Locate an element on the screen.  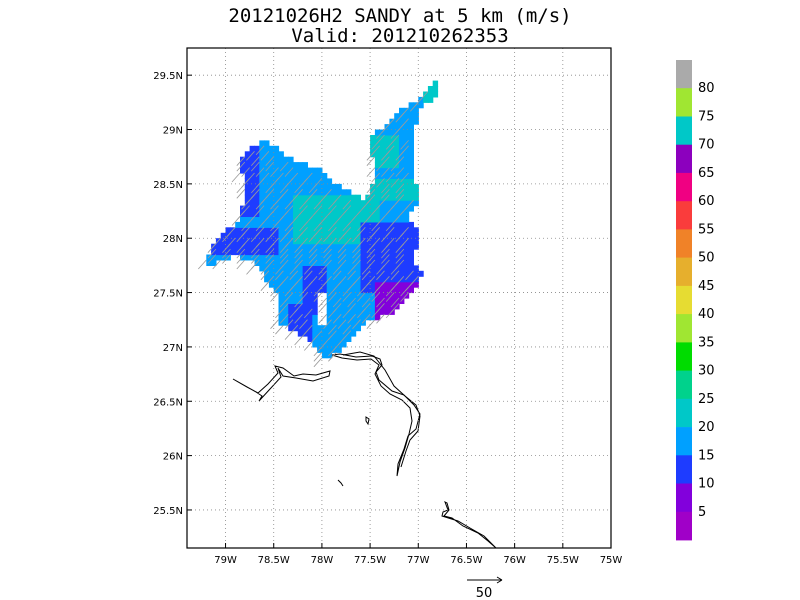
y-tick-label: 28.5N is located at coordinates (168, 185).